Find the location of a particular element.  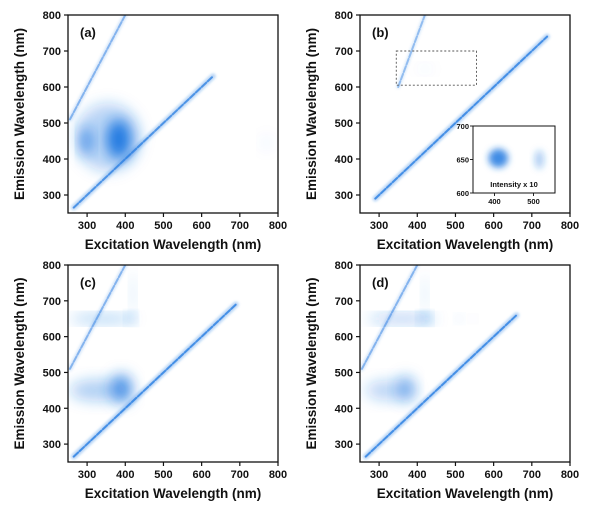

inset-x-tick-label: 400 is located at coordinates (494, 201).